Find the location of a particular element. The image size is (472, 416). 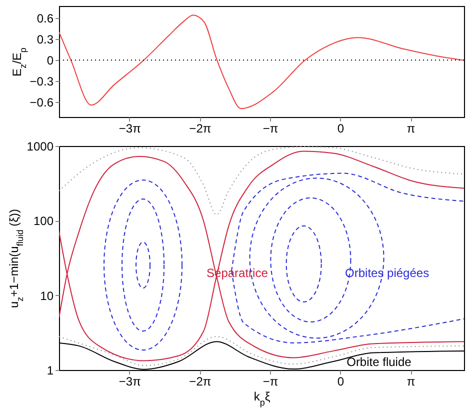

text: Orbites piégées is located at coordinates (387, 273).